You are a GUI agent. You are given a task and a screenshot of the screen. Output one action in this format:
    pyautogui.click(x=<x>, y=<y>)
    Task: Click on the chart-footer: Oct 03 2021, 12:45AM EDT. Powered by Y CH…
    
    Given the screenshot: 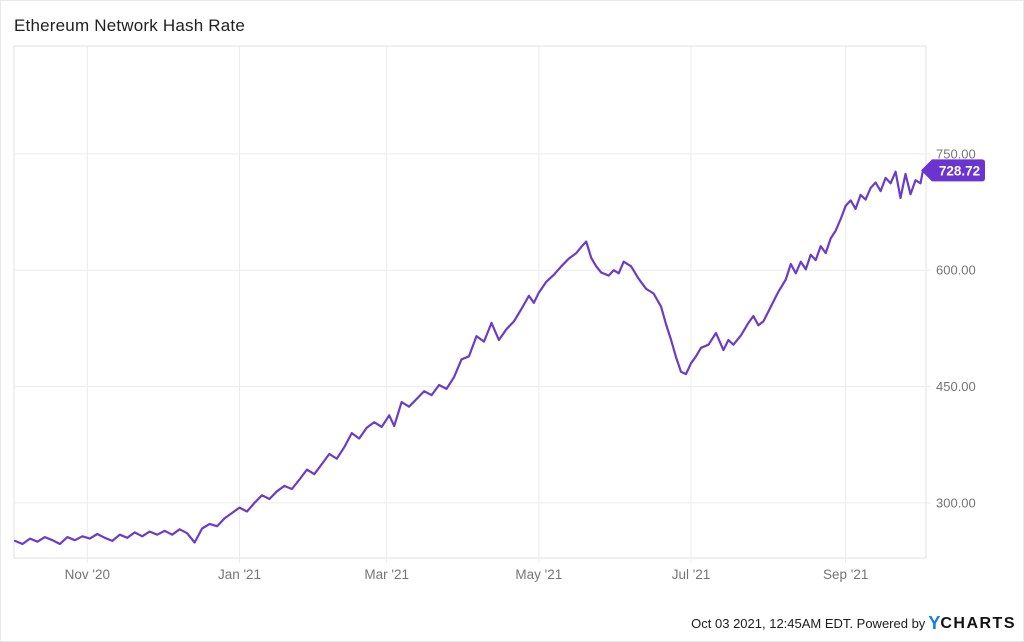 What is the action you would take?
    pyautogui.click(x=853, y=623)
    